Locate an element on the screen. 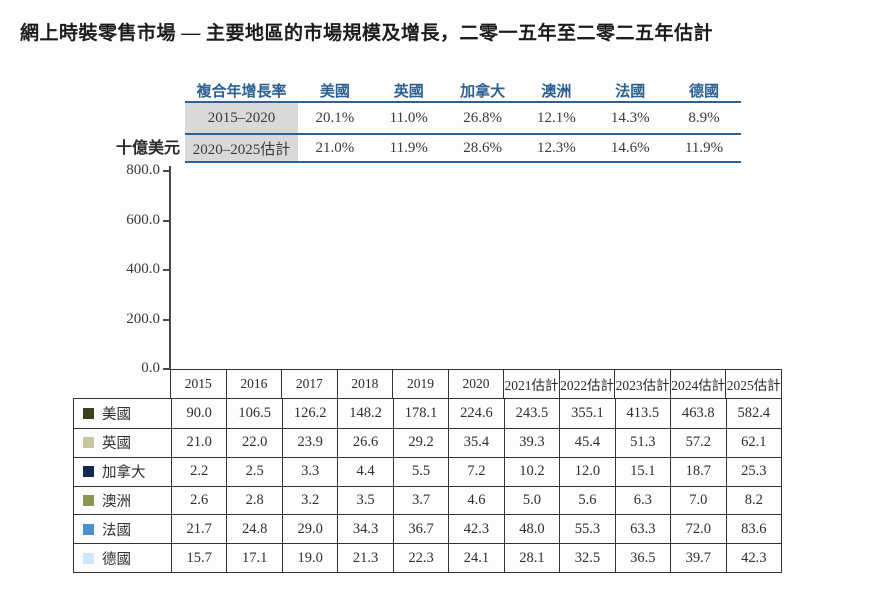 This screenshot has height=598, width=878. y-axis-unit-label: 十億美元 is located at coordinates (148, 148).